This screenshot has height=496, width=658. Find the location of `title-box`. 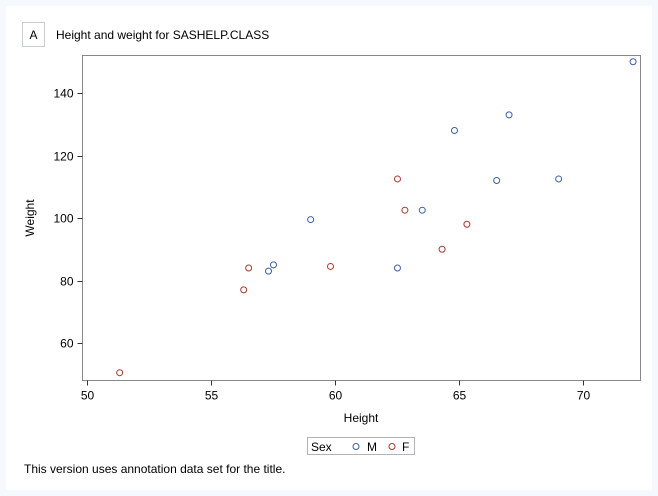

title-box is located at coordinates (33, 34).